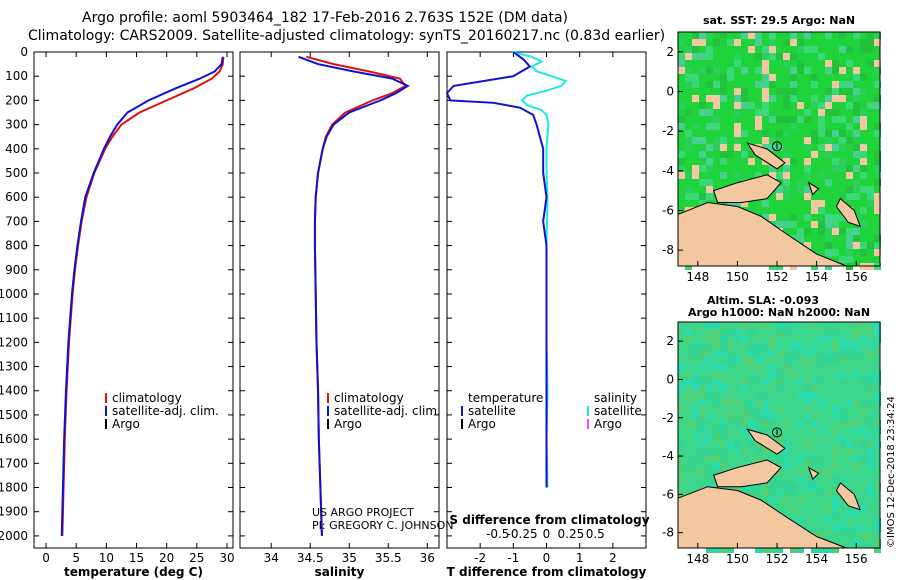 Image resolution: width=900 pixels, height=580 pixels. What do you see at coordinates (697, 559) in the screenshot?
I see `sla-map-xtick-label: 148` at bounding box center [697, 559].